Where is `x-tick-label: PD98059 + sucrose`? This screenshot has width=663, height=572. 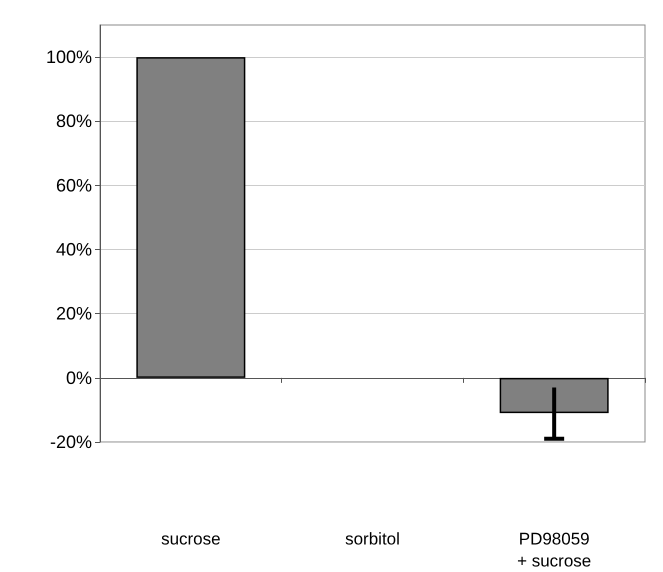 x-tick-label: PD98059 + sucrose is located at coordinates (554, 550).